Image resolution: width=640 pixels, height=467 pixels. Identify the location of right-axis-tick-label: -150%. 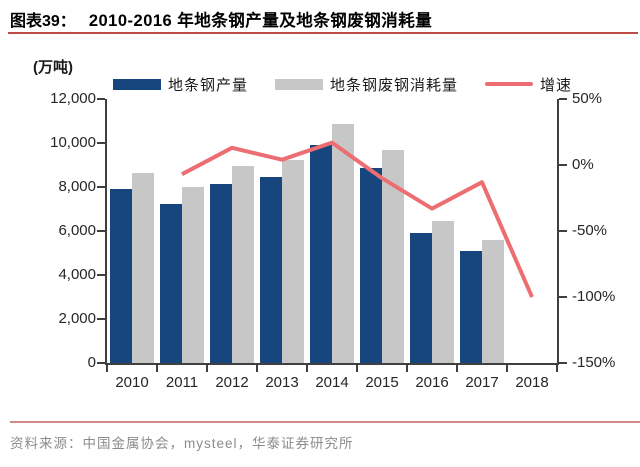
(594, 362).